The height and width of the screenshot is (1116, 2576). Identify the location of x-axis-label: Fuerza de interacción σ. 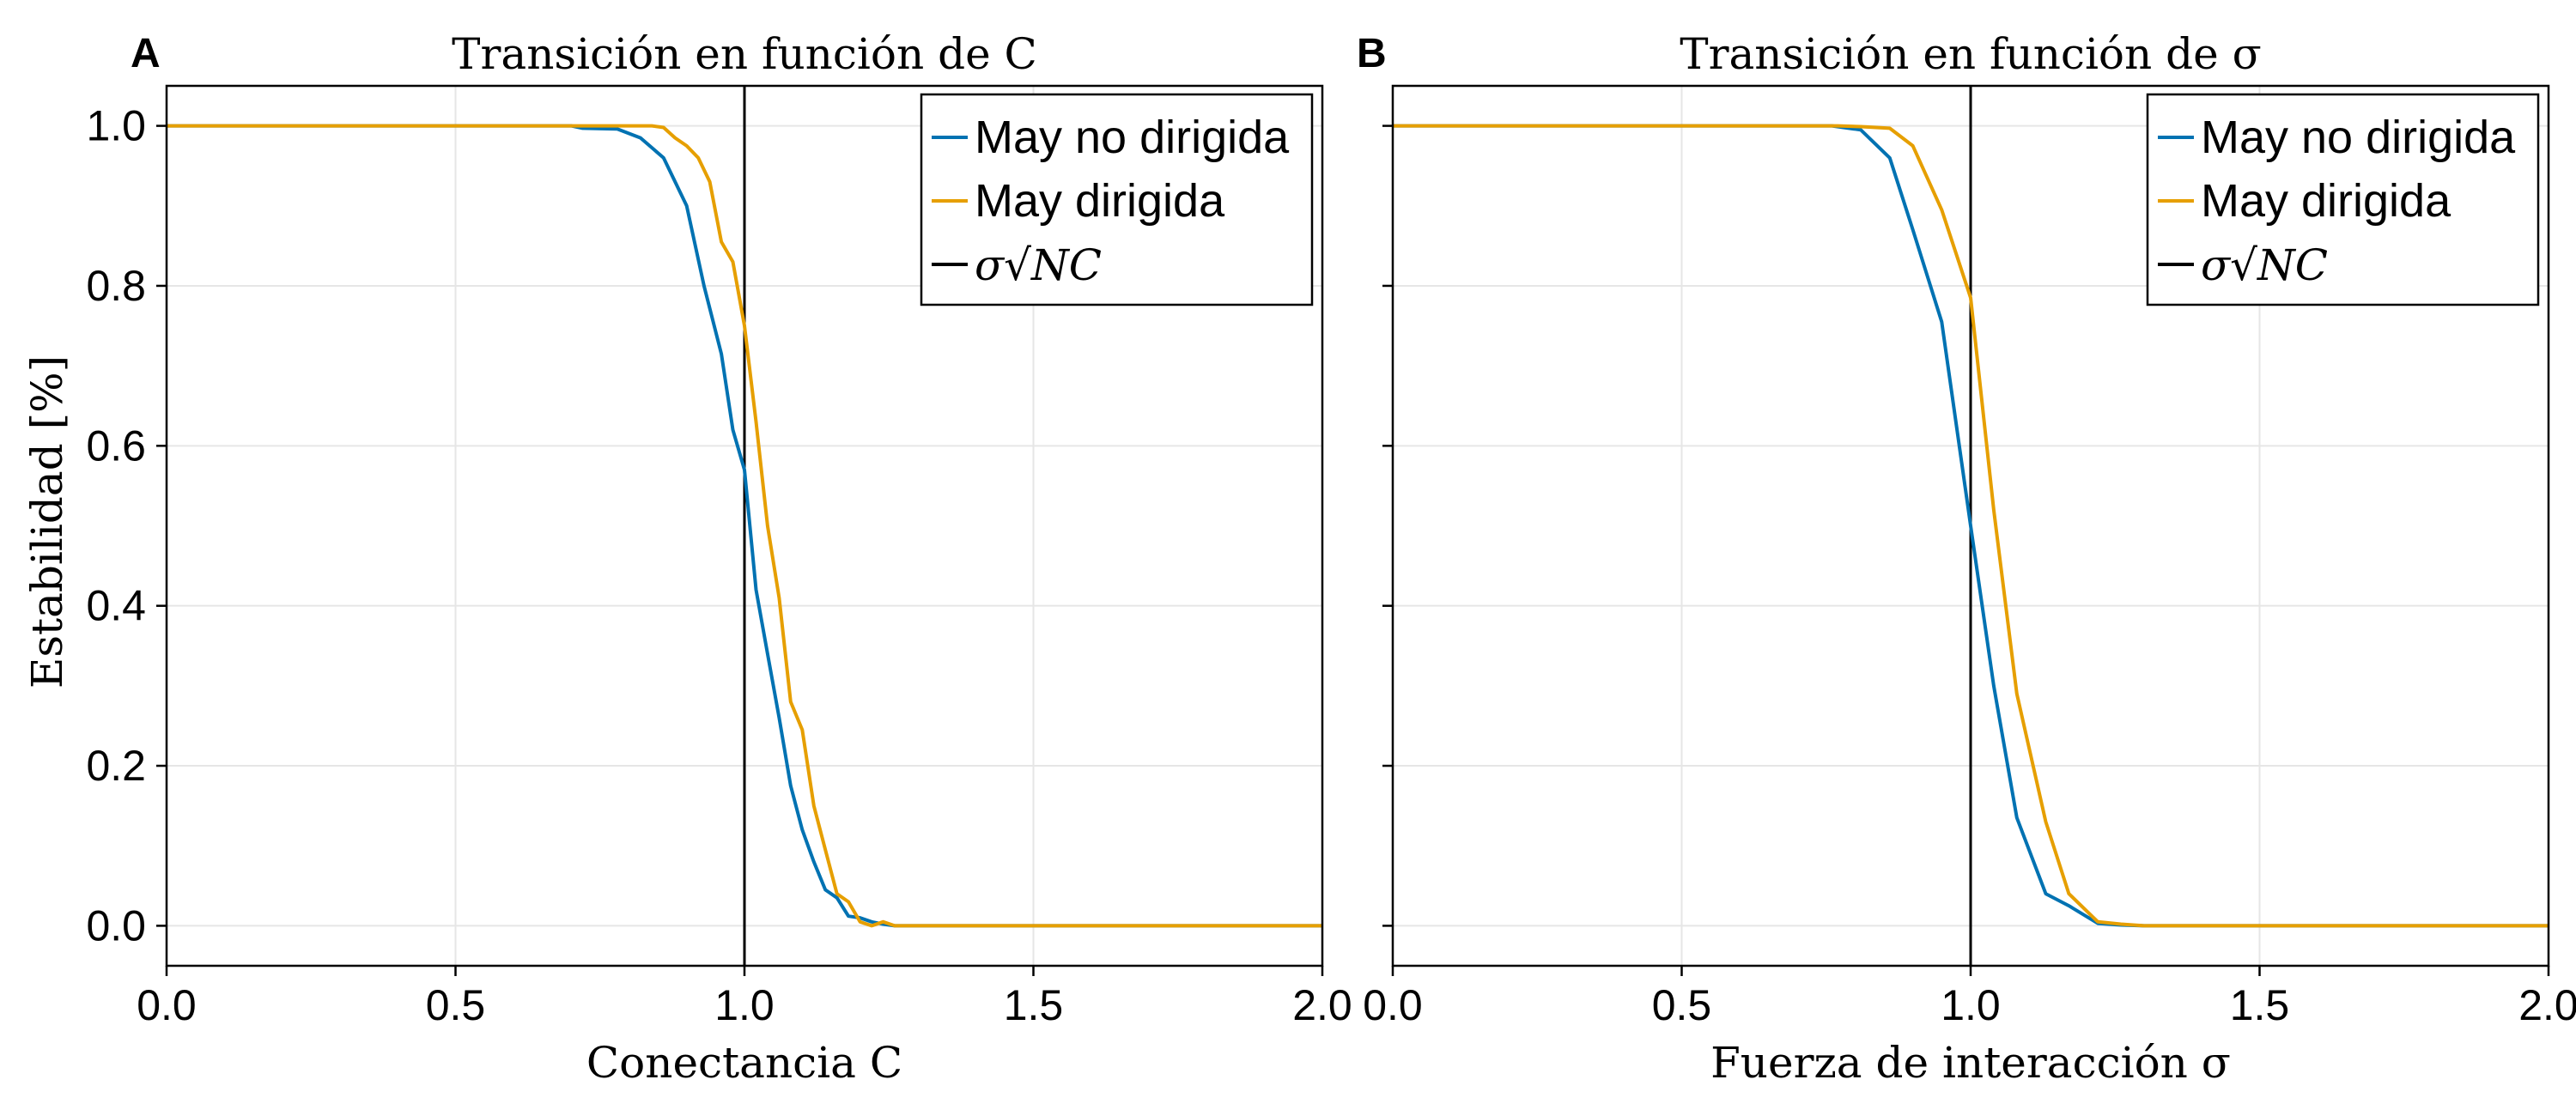
(1970, 1063).